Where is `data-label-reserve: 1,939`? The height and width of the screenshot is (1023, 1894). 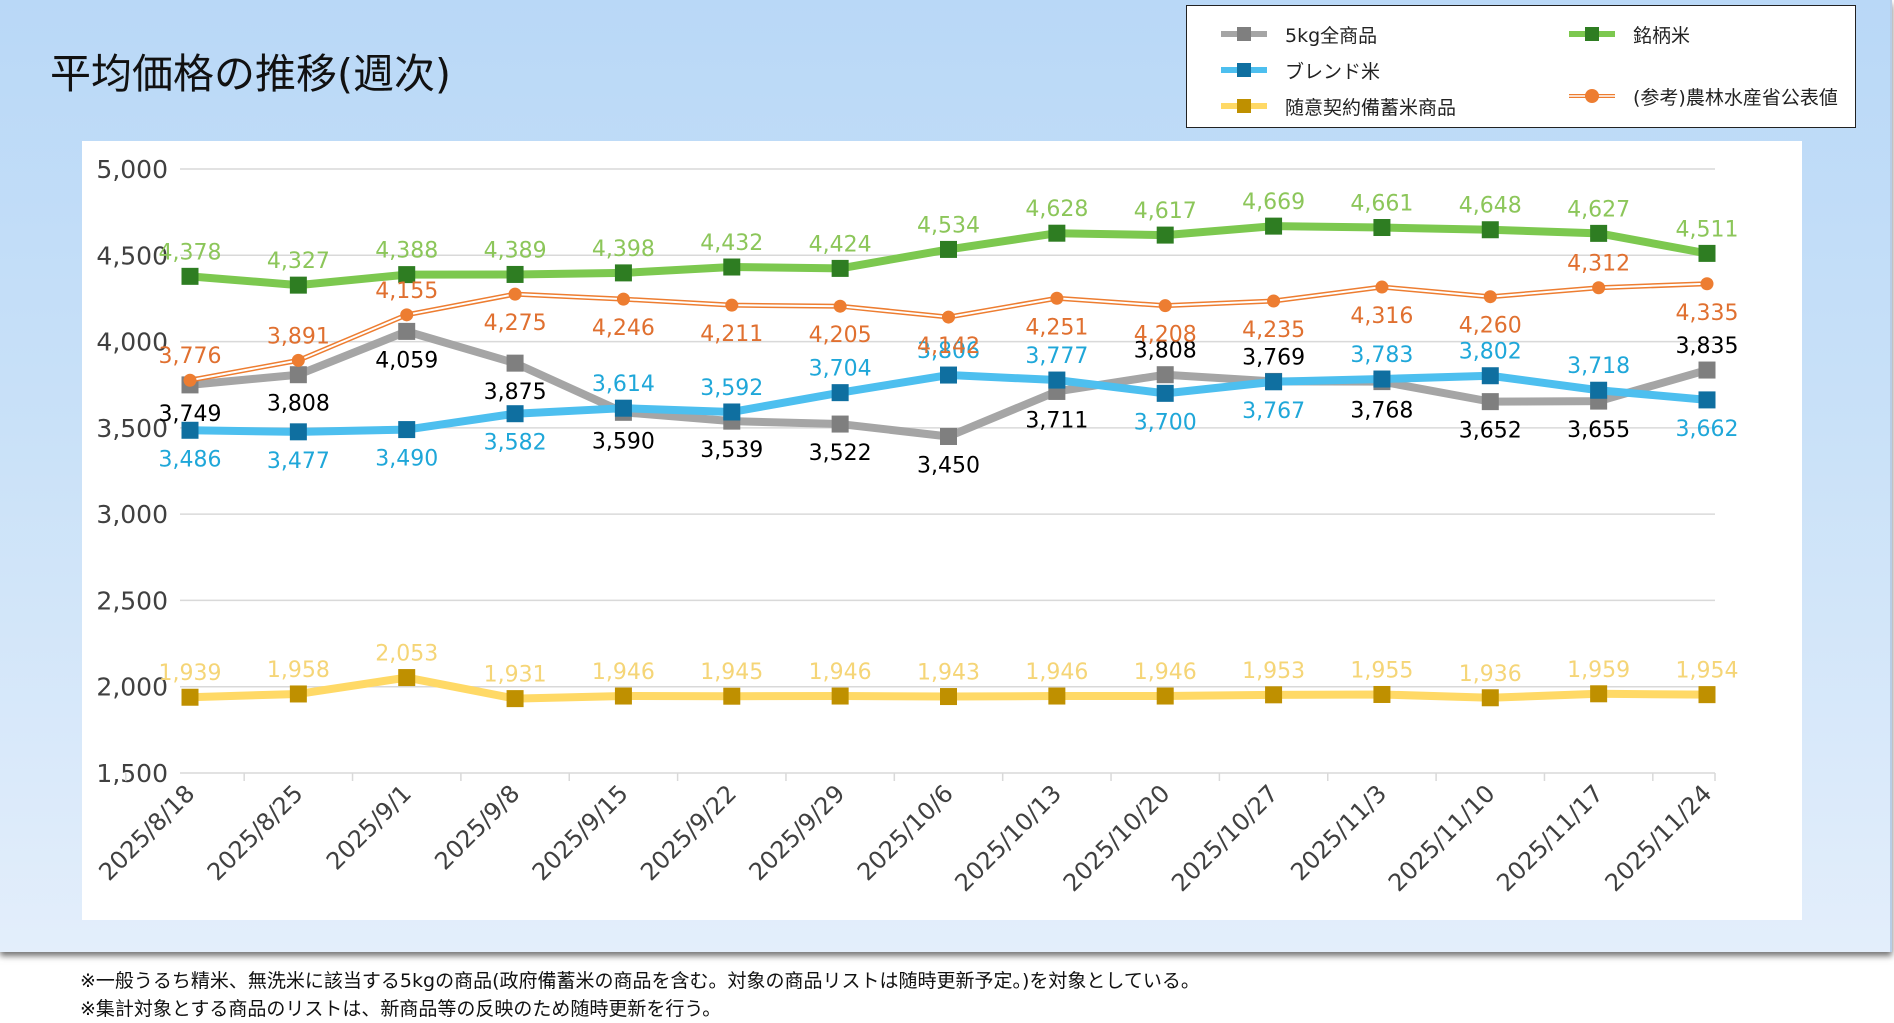 data-label-reserve: 1,939 is located at coordinates (190, 673).